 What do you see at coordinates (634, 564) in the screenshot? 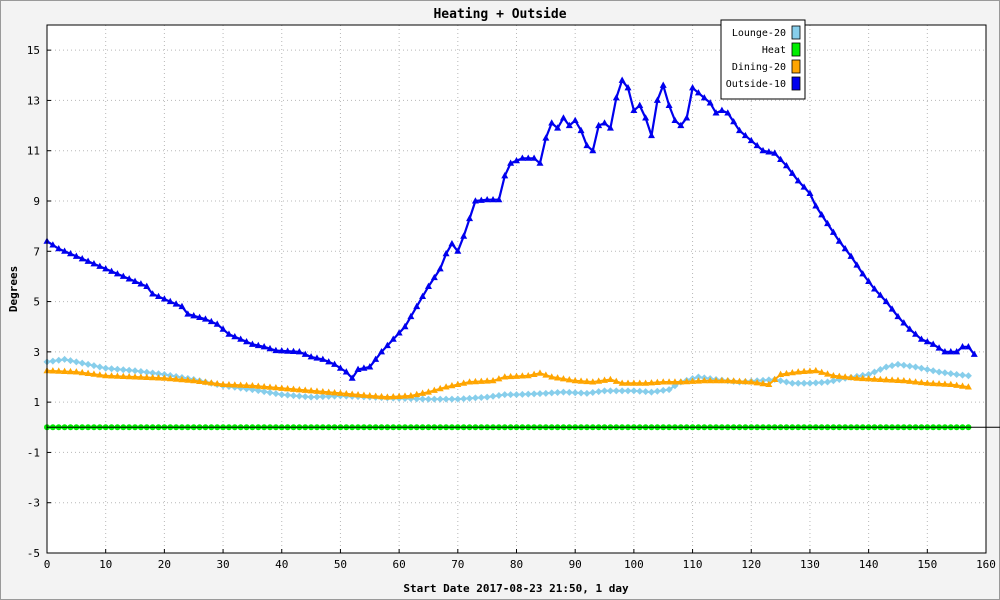
I see `x-tick-label: 100` at bounding box center [634, 564].